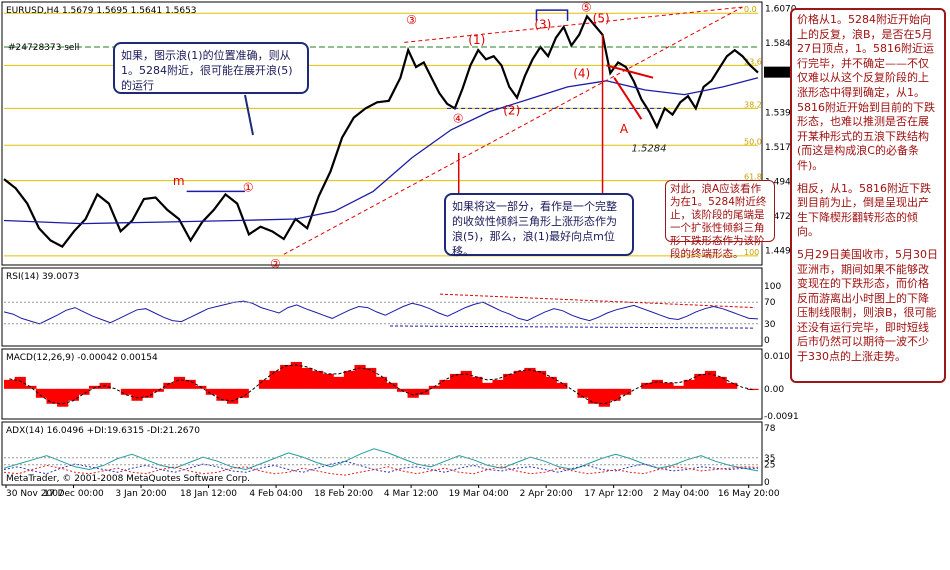 This screenshot has height=570, width=950. What do you see at coordinates (774, 390) in the screenshot?
I see `indicator-tick-1-1: 0.00` at bounding box center [774, 390].